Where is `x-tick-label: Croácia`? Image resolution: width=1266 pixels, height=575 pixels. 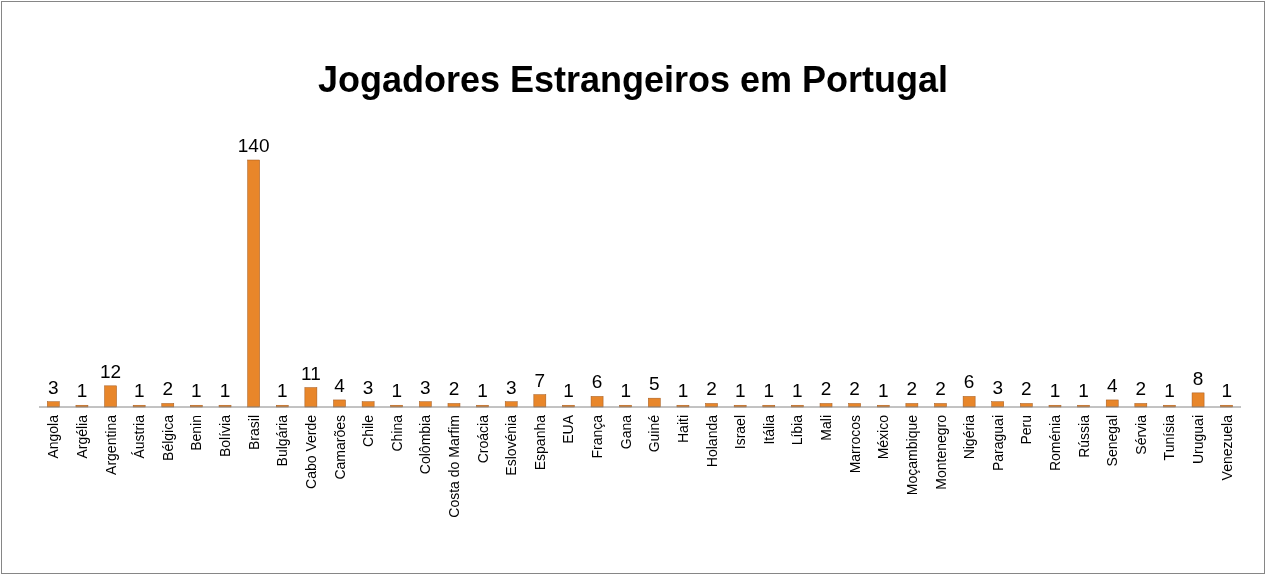 x-tick-label: Croácia is located at coordinates (482, 439).